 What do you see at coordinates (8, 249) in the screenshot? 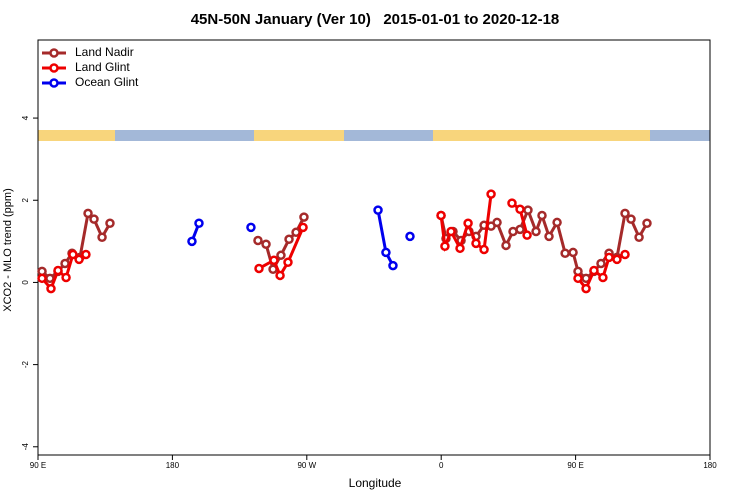
I see `y-axis-label: XCO2 - MLO trend (ppm)` at bounding box center [8, 249].